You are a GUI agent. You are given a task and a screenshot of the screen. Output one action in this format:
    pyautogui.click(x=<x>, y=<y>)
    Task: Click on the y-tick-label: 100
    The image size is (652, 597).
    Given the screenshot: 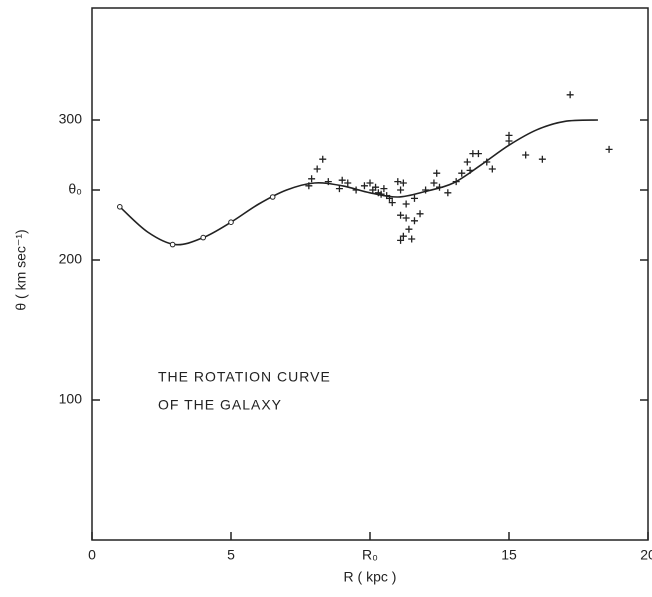 What is the action you would take?
    pyautogui.click(x=71, y=399)
    